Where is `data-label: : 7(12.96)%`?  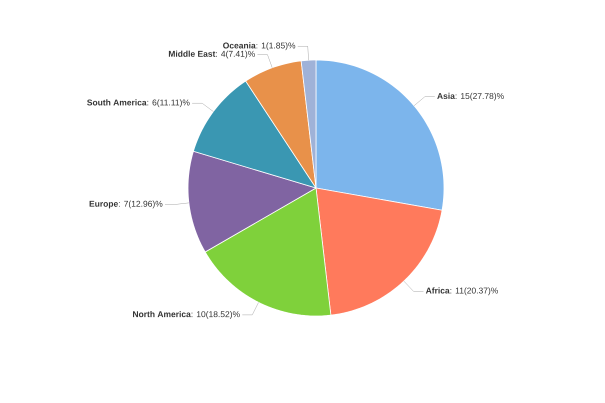 data-label: : 7(12.96)% is located at coordinates (140, 204).